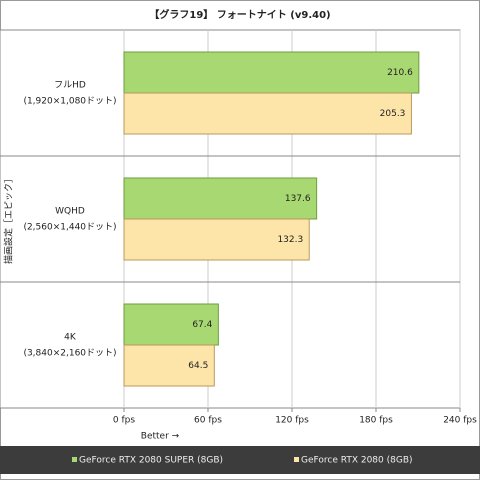 The width and height of the screenshot is (480, 484). I want to click on x-axis-label: Better →, so click(160, 437).